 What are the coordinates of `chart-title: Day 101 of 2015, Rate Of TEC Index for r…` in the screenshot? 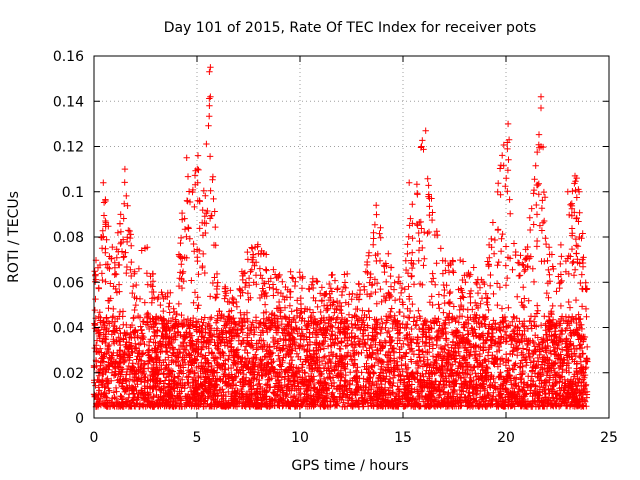 It's located at (350, 28).